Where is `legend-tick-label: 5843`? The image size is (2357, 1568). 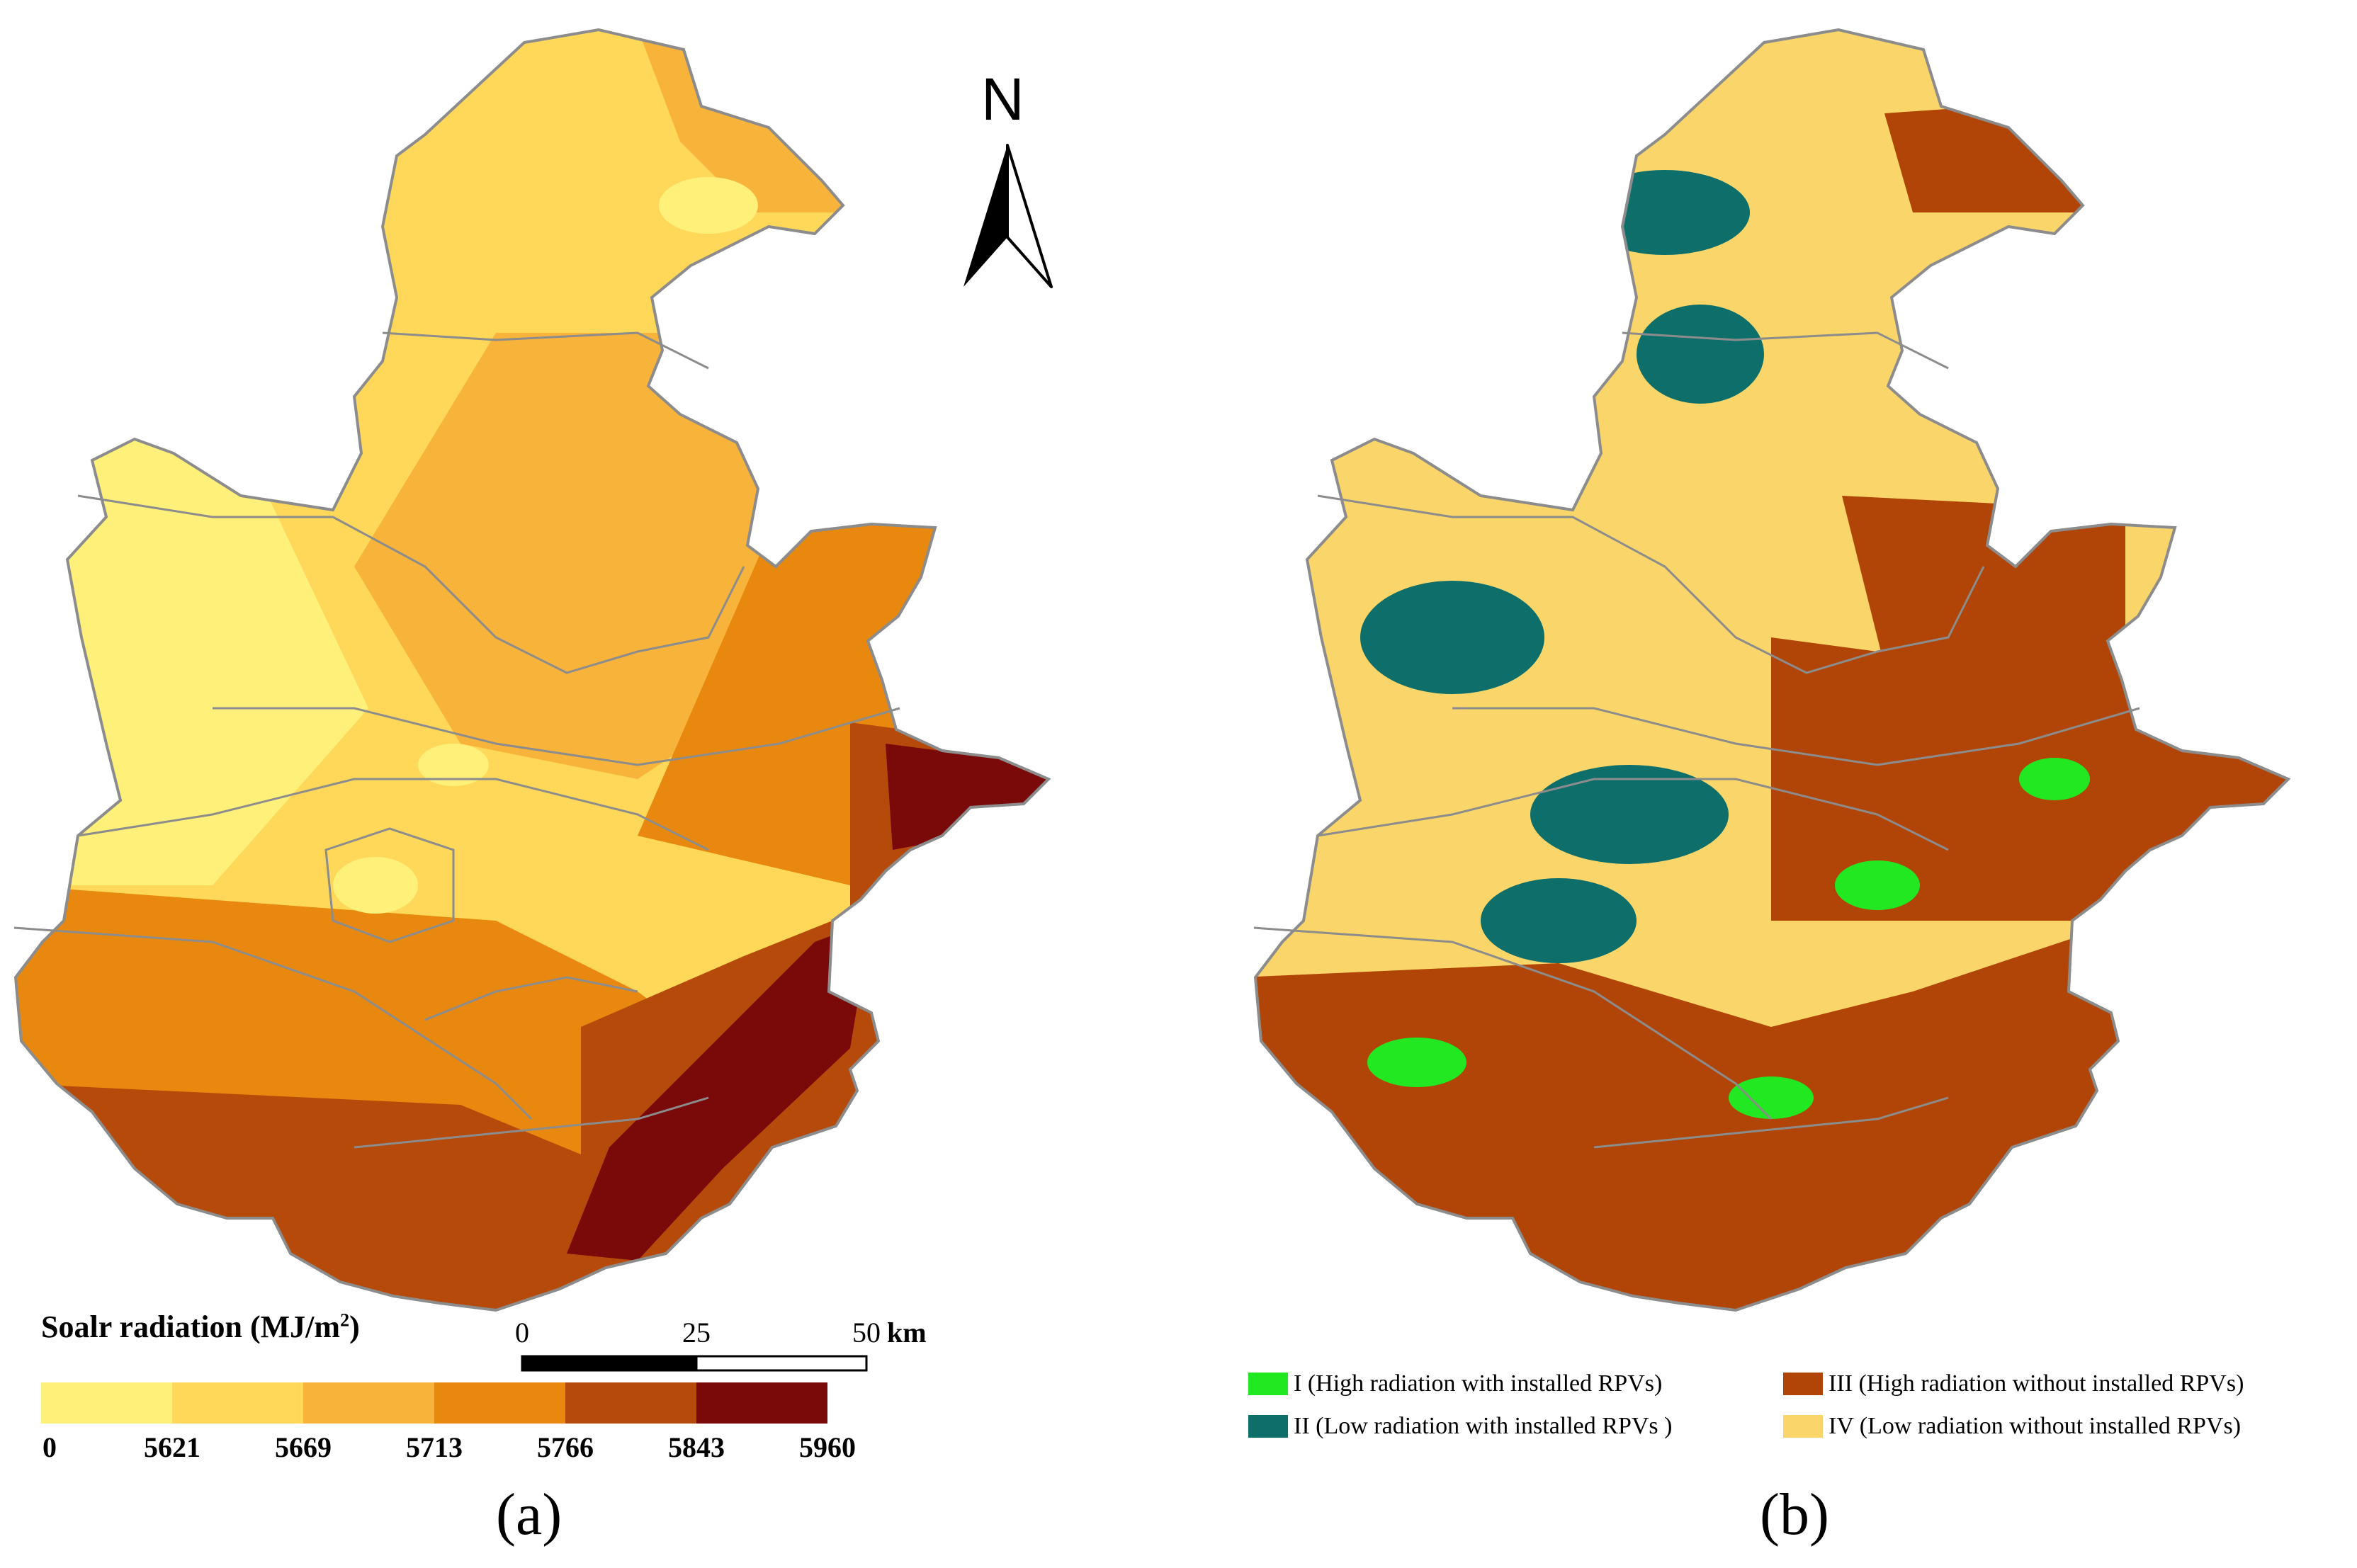
legend-tick-label: 5843 is located at coordinates (697, 1447).